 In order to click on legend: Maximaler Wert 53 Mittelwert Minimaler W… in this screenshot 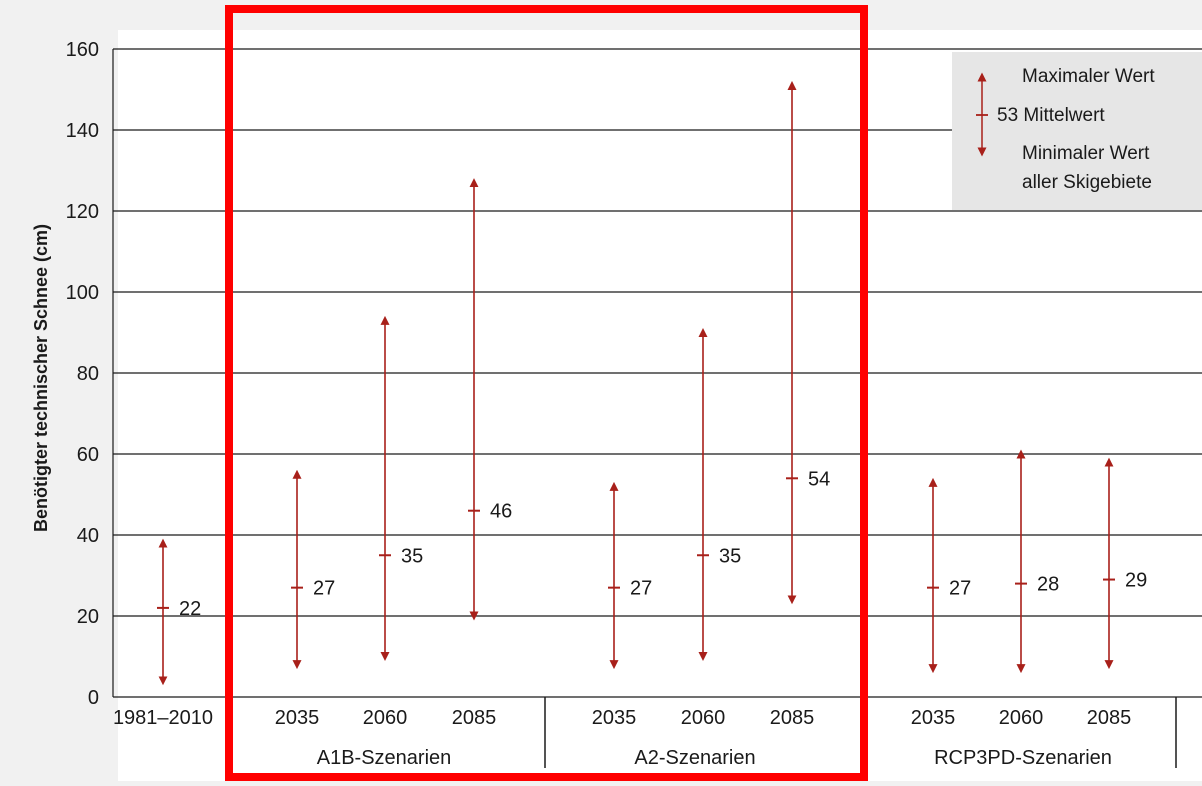, I will do `click(1077, 131)`.